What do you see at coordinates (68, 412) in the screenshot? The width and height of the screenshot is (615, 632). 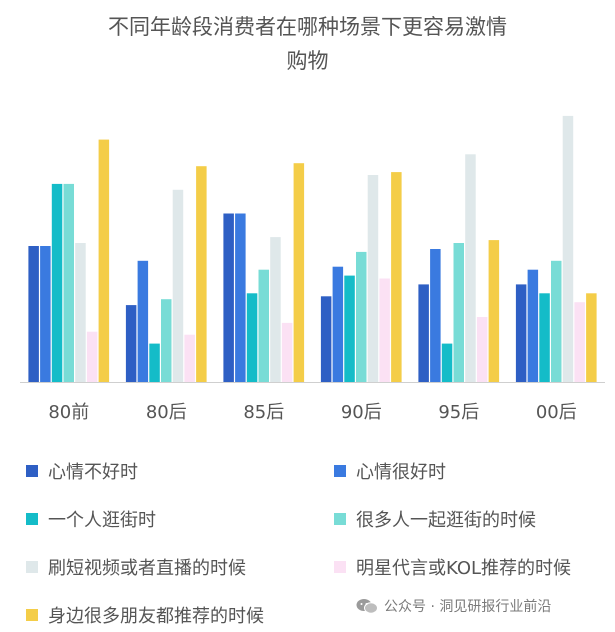 I see `x-tick-label: 80前` at bounding box center [68, 412].